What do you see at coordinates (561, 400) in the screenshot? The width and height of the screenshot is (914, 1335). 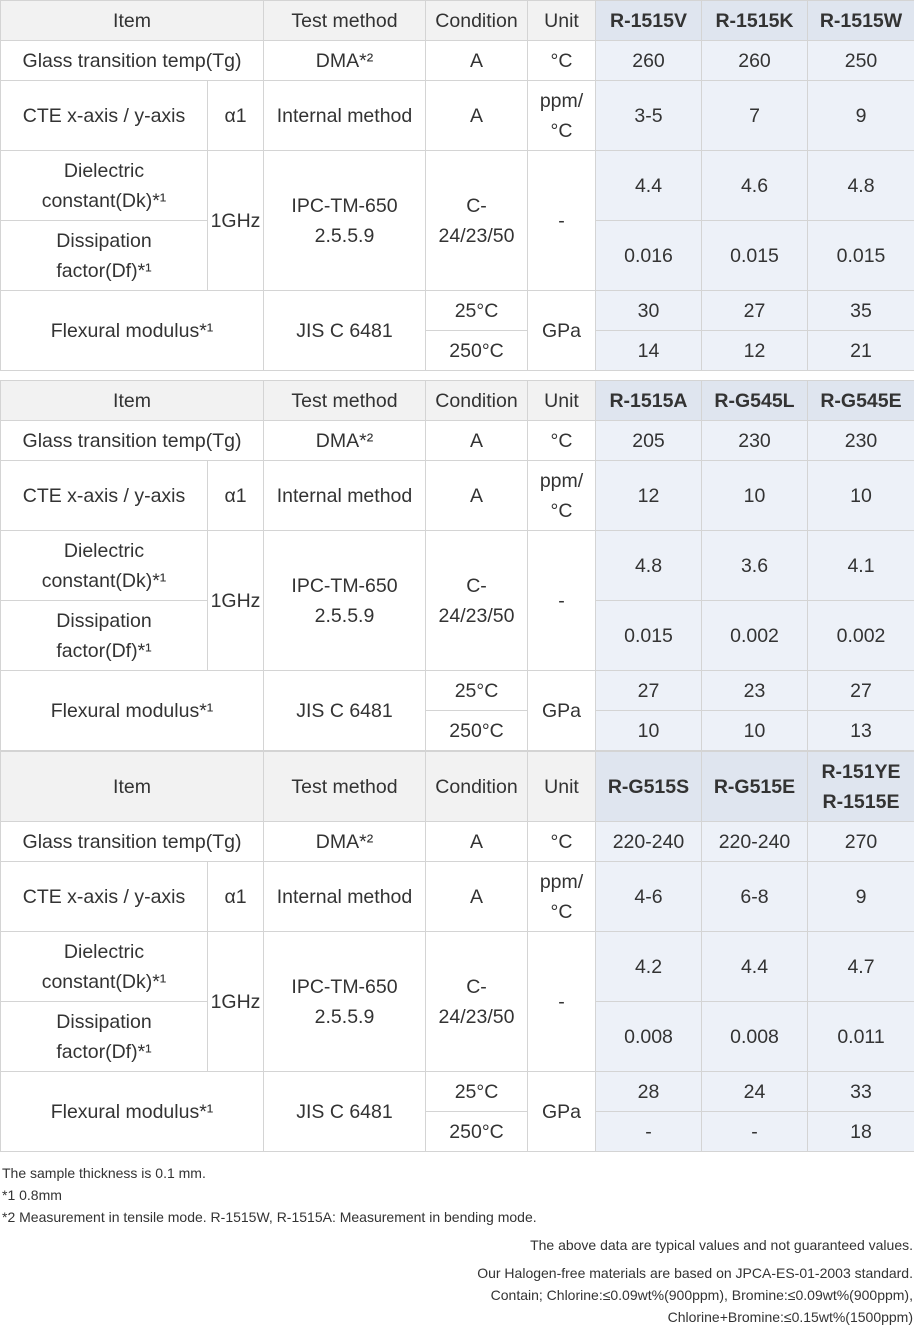 I see `header-unit-text: Unit` at bounding box center [561, 400].